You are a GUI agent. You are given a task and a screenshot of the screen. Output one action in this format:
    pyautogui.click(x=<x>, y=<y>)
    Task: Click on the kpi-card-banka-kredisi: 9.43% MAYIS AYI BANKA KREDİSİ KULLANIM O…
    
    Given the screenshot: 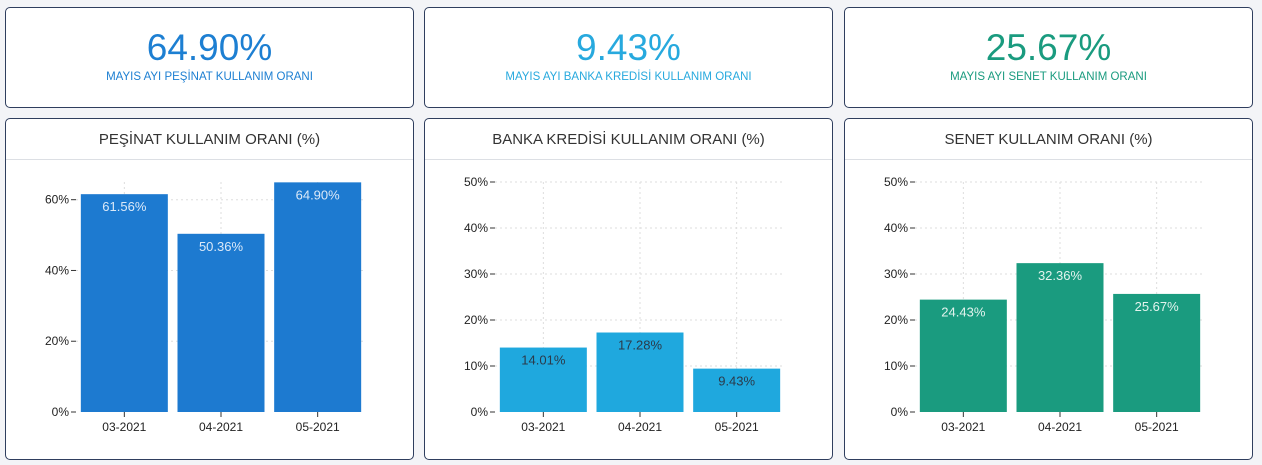 What is the action you would take?
    pyautogui.click(x=628, y=57)
    